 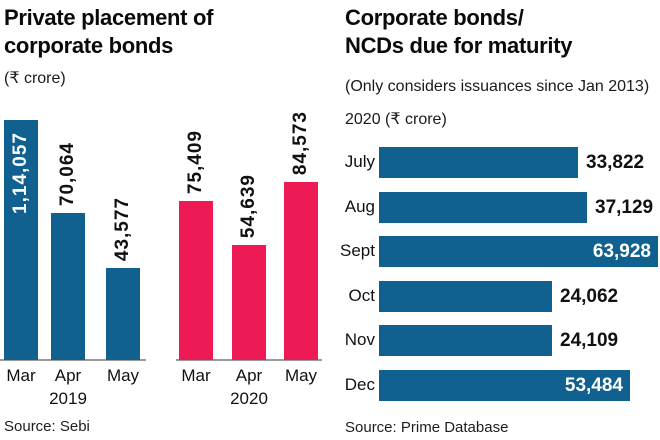 I want to click on month-label-dec: Dec, so click(x=359, y=384).